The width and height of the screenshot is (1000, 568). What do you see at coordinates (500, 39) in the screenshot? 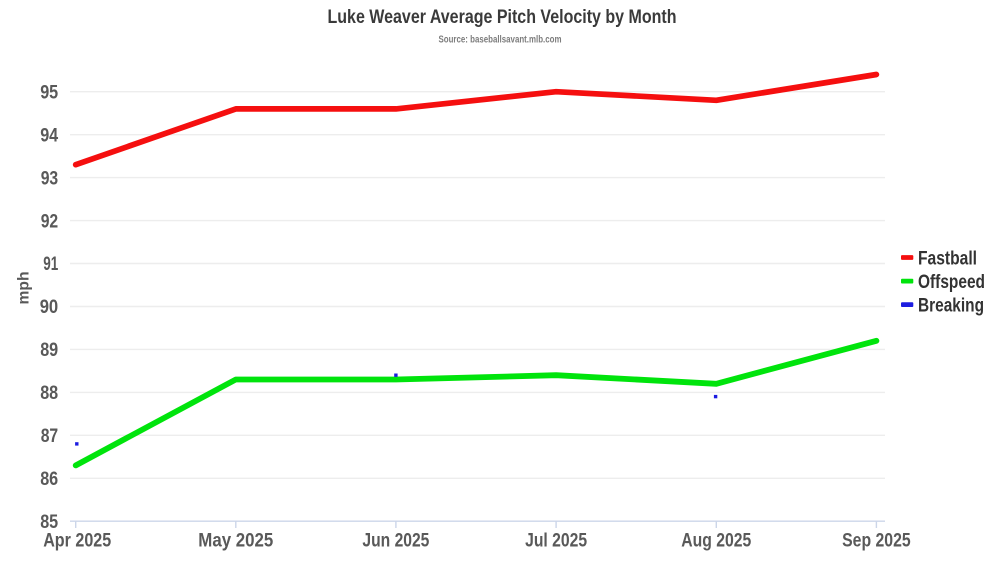
I see `svg-text: Source: baseballsavant.mlb.com` at bounding box center [500, 39].